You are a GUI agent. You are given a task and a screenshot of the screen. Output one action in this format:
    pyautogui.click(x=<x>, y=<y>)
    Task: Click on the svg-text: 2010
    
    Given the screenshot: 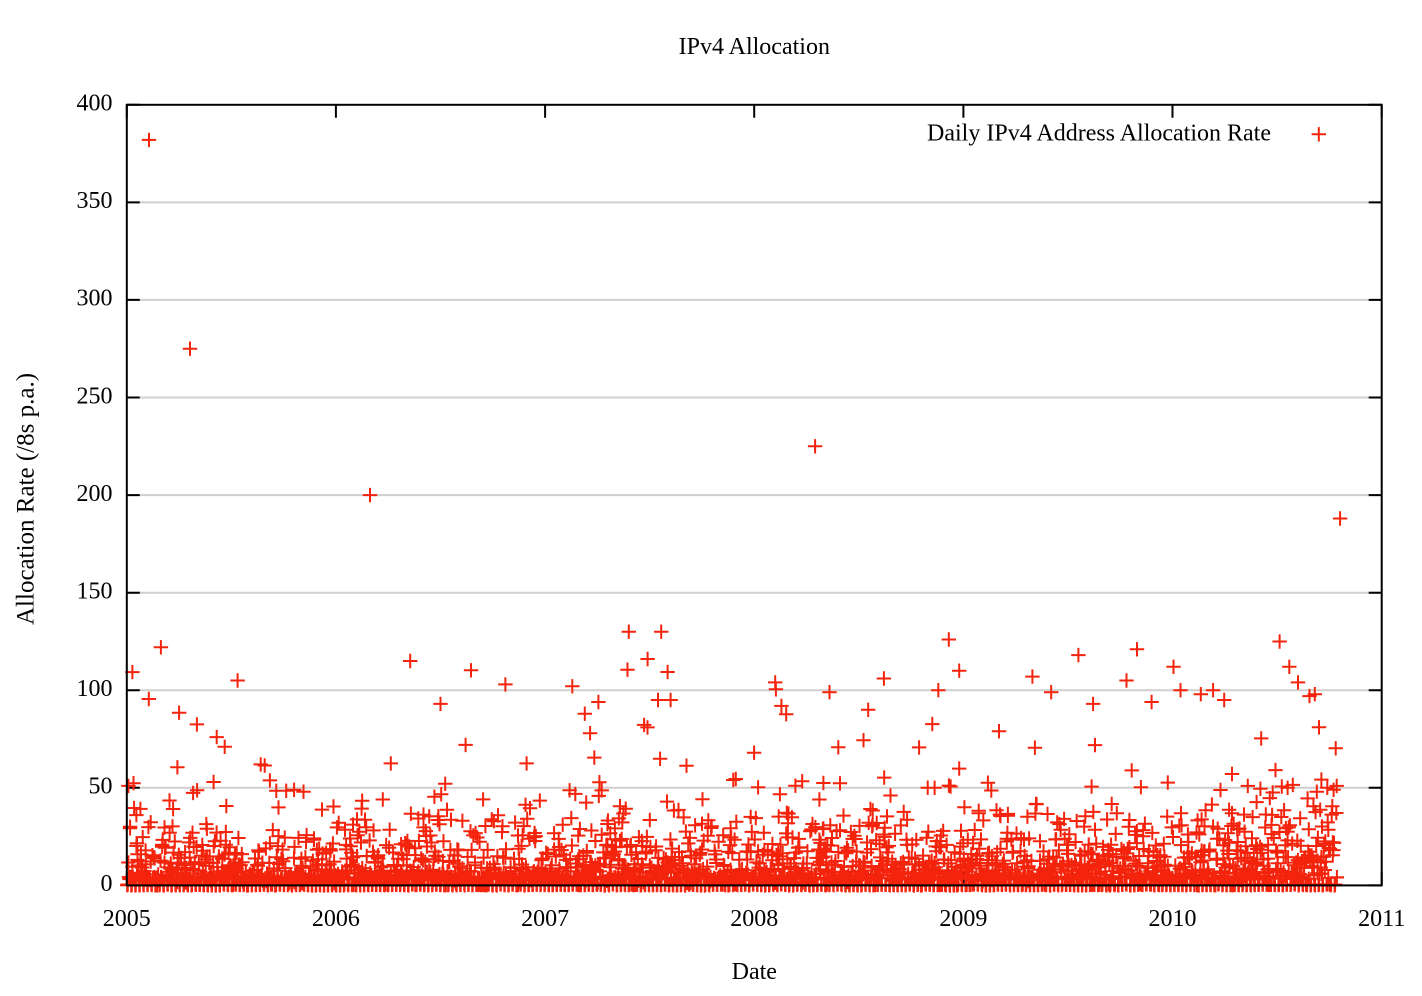 What is the action you would take?
    pyautogui.click(x=1173, y=919)
    